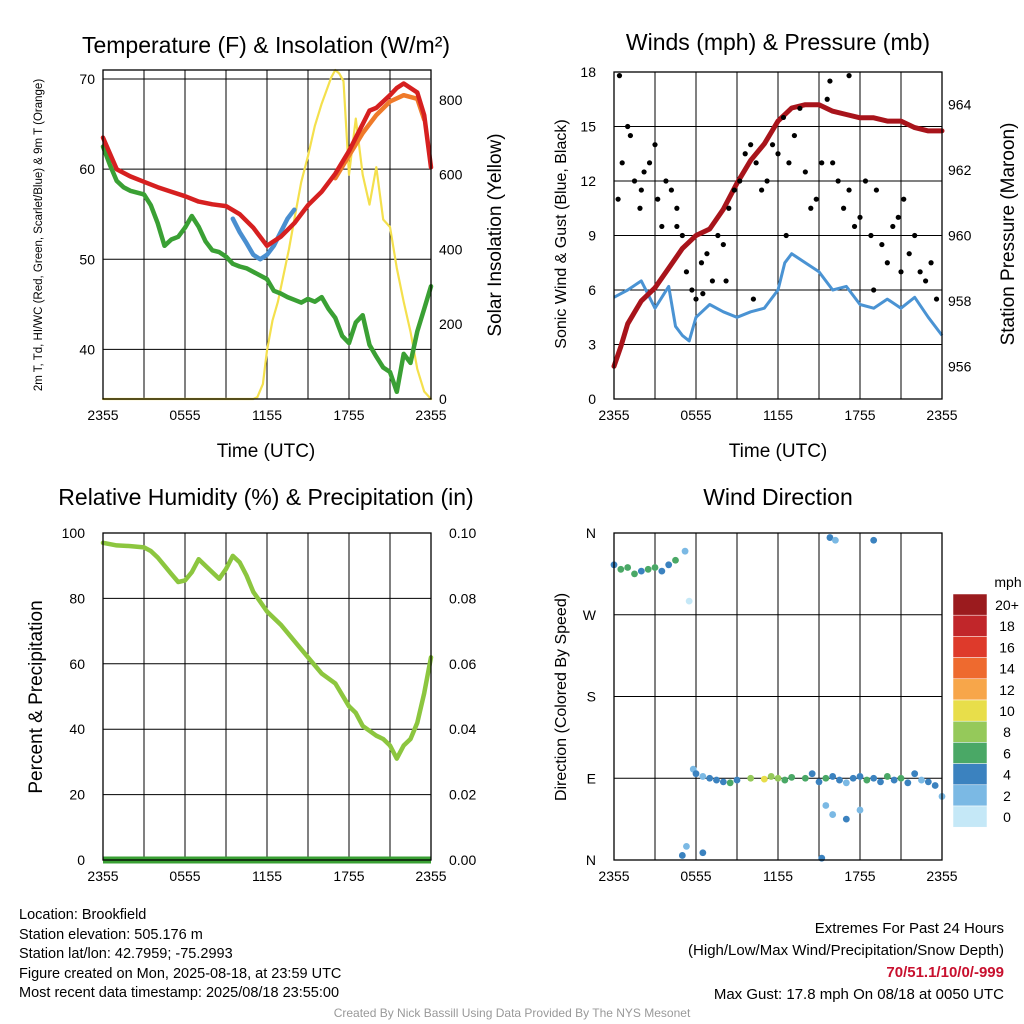  Describe the element at coordinates (945, 972) in the screenshot. I see `extremes-values: 70/51.1/10/0/-999` at that location.